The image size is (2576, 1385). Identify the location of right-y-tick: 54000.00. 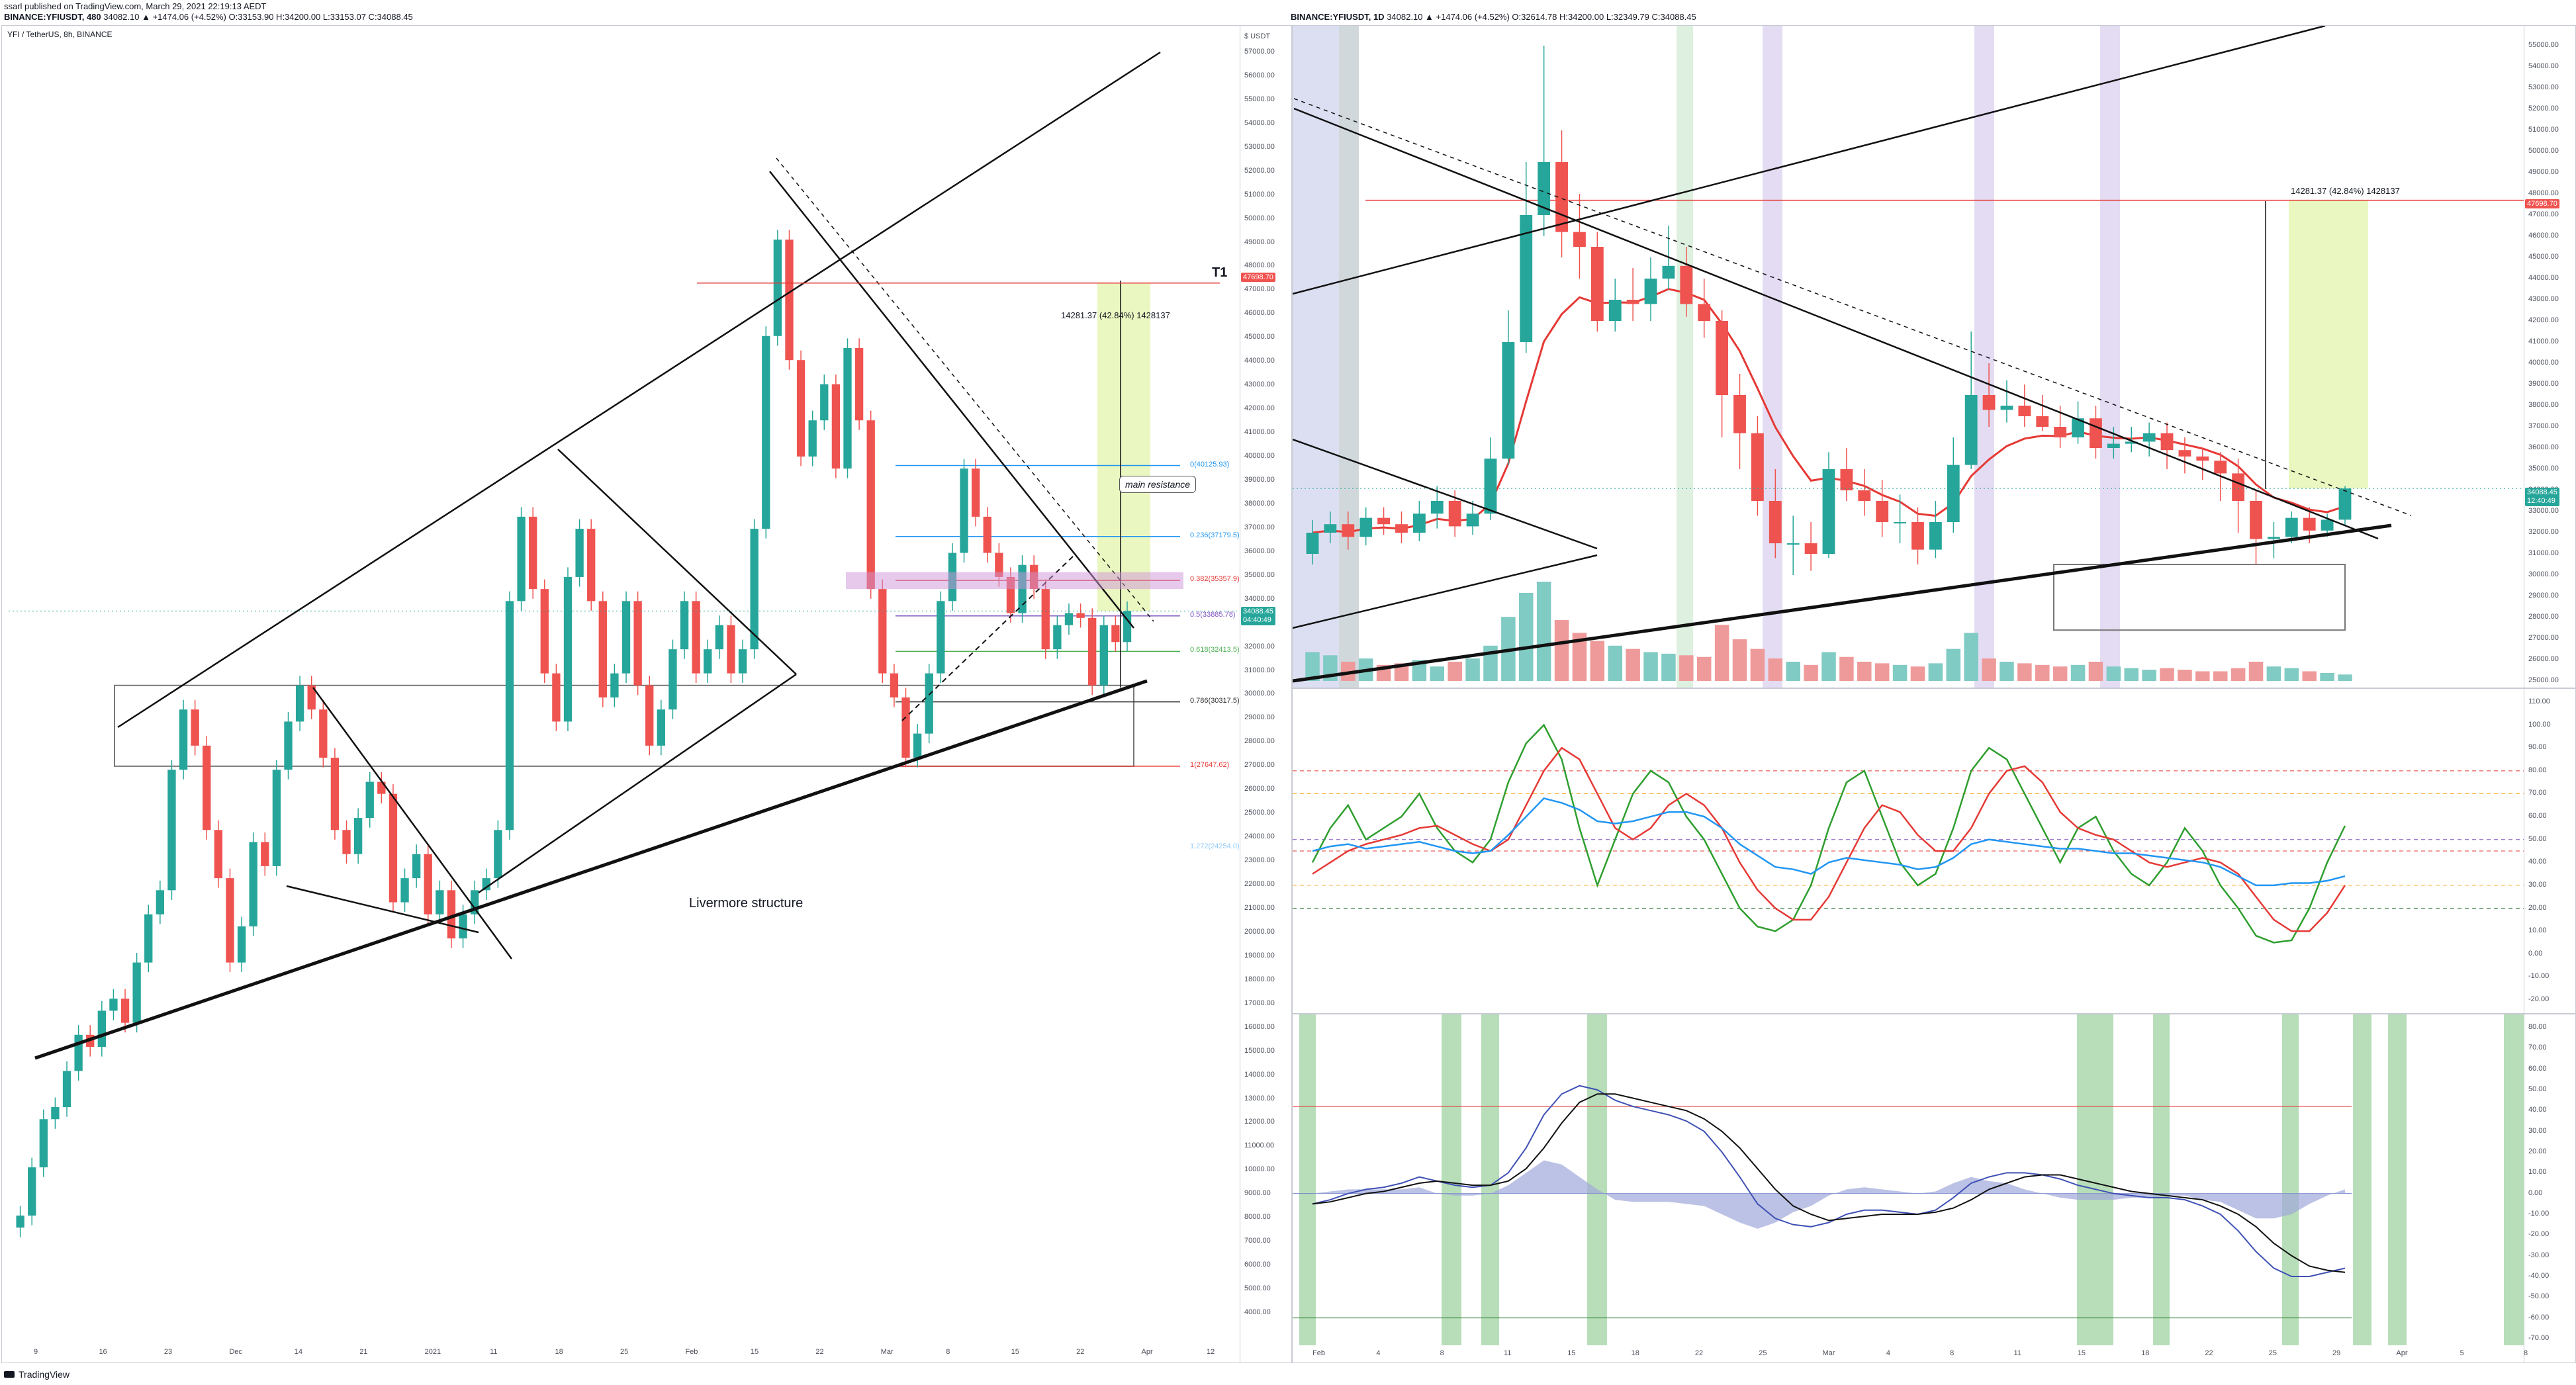
(2543, 66).